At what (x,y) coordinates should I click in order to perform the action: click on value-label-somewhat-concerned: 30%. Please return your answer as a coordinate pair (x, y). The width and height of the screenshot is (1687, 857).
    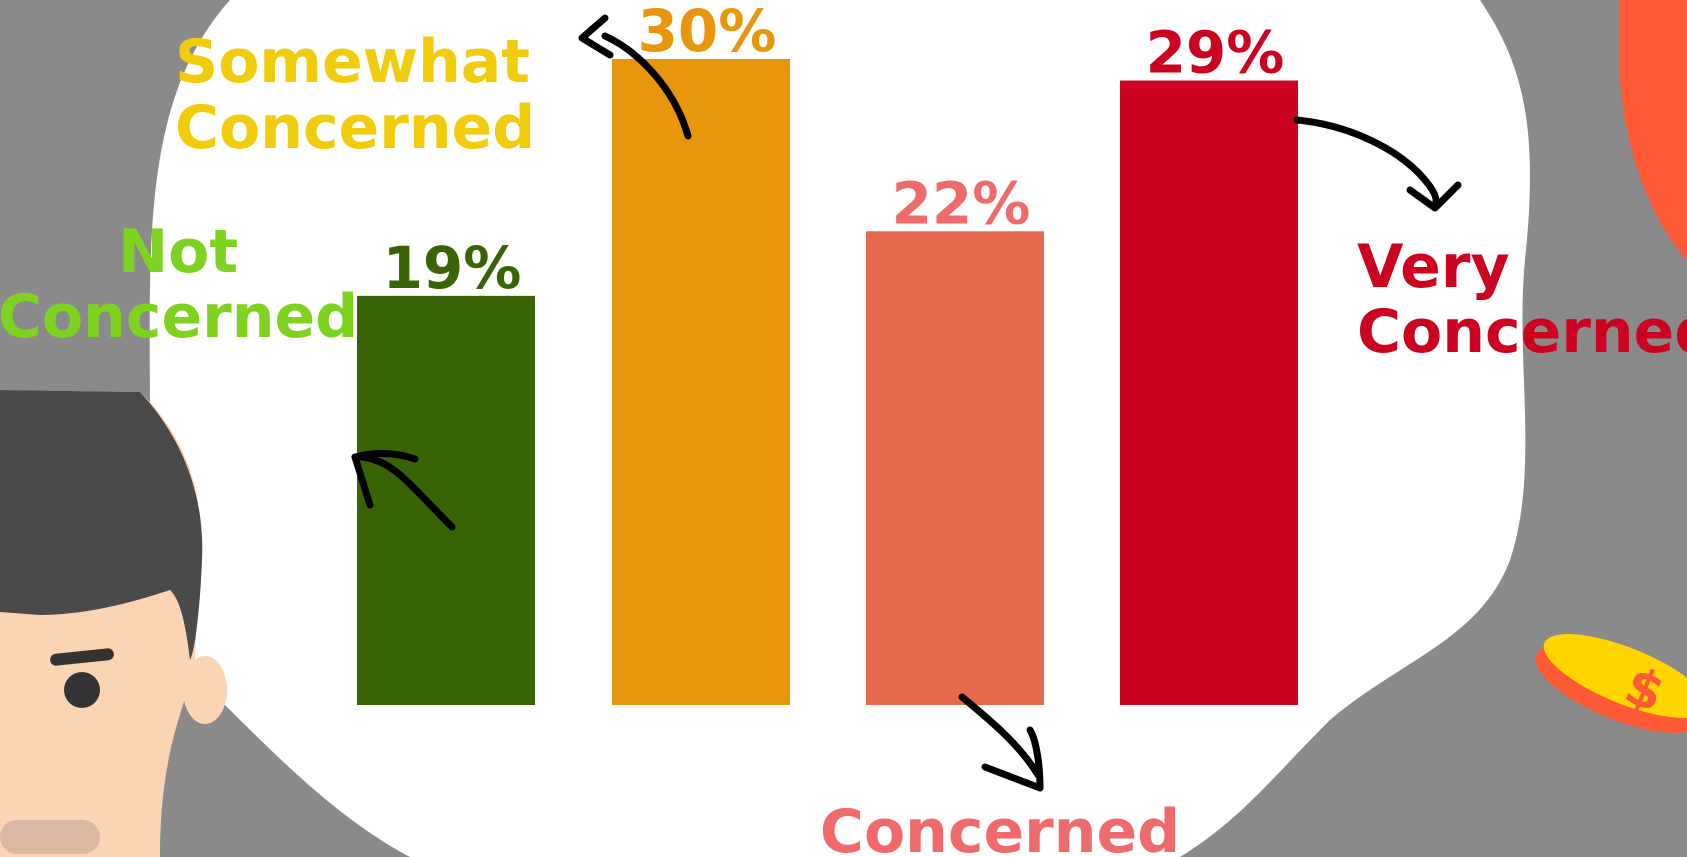
    Looking at the image, I should click on (707, 32).